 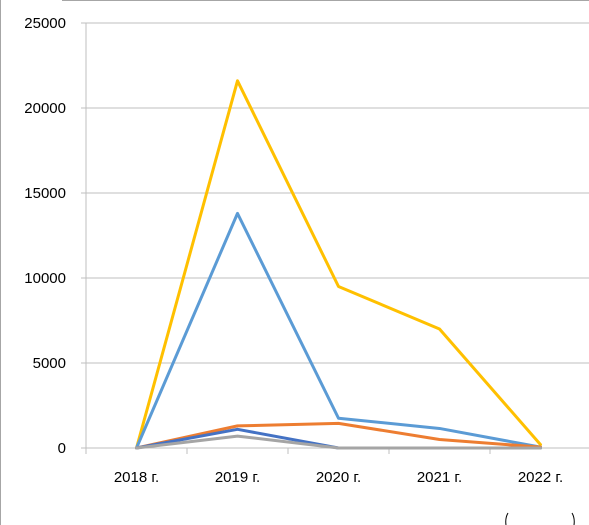 What do you see at coordinates (540, 518) in the screenshot?
I see `cropped-annotation-mark` at bounding box center [540, 518].